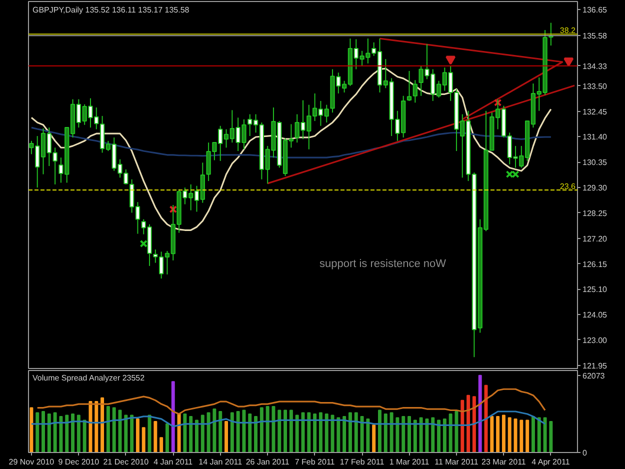  I want to click on text: GBPJPY,Daily 135.52 136.11 135.17 135.58, so click(111, 10).